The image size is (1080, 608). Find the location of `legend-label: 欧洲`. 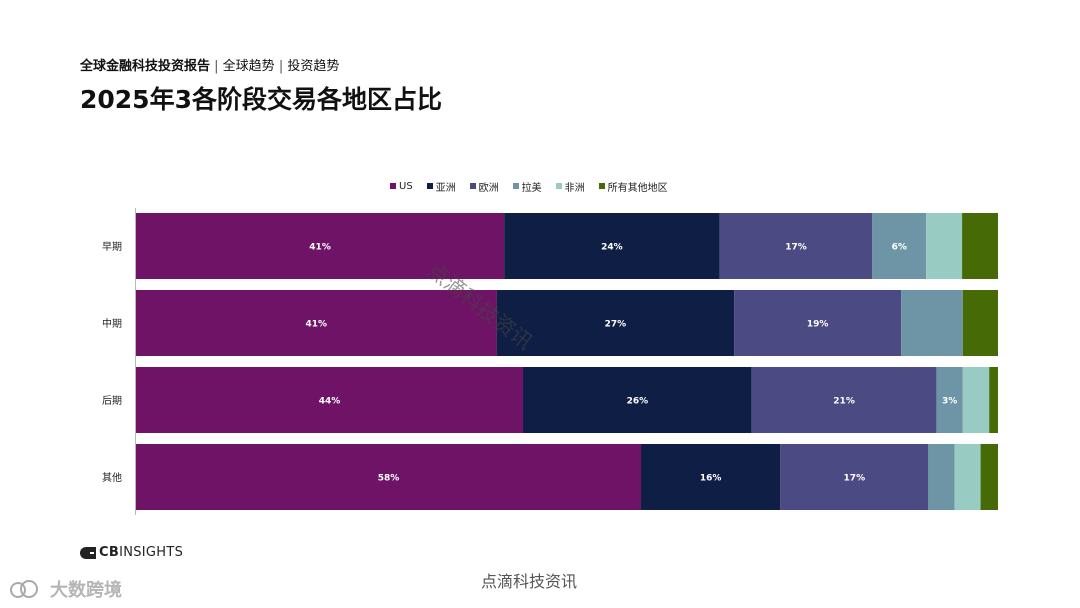

legend-label: 欧洲 is located at coordinates (488, 188).